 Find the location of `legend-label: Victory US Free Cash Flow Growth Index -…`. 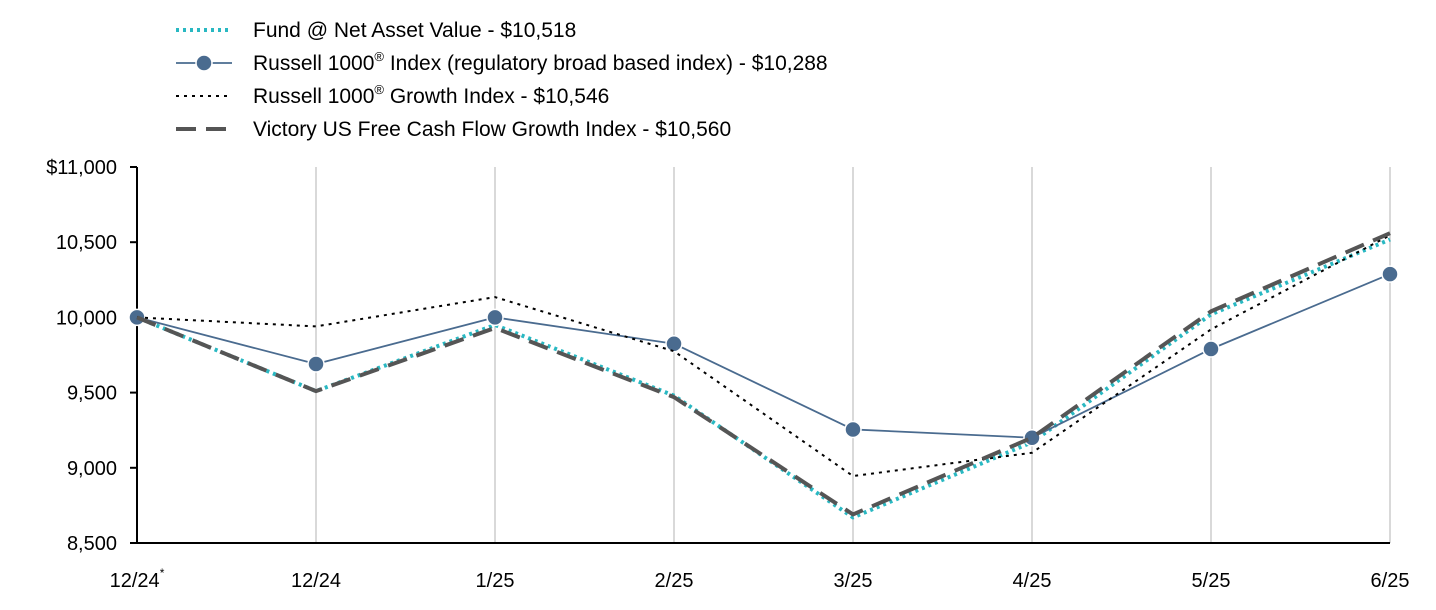

legend-label: Victory US Free Cash Flow Growth Index -… is located at coordinates (492, 129).